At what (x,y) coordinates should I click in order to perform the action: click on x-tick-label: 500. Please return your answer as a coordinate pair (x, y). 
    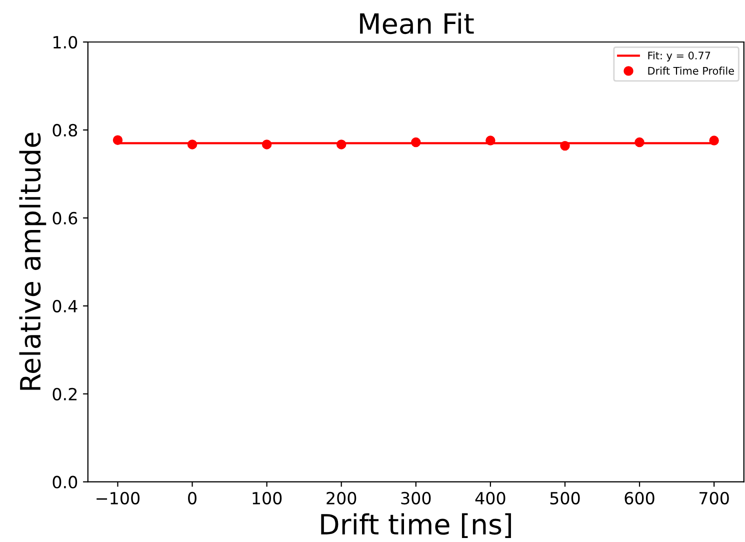
    Looking at the image, I should click on (565, 498).